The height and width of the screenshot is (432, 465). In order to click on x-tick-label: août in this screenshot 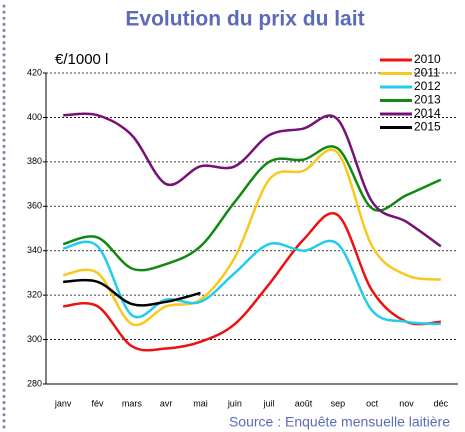, I will do `click(304, 403)`.